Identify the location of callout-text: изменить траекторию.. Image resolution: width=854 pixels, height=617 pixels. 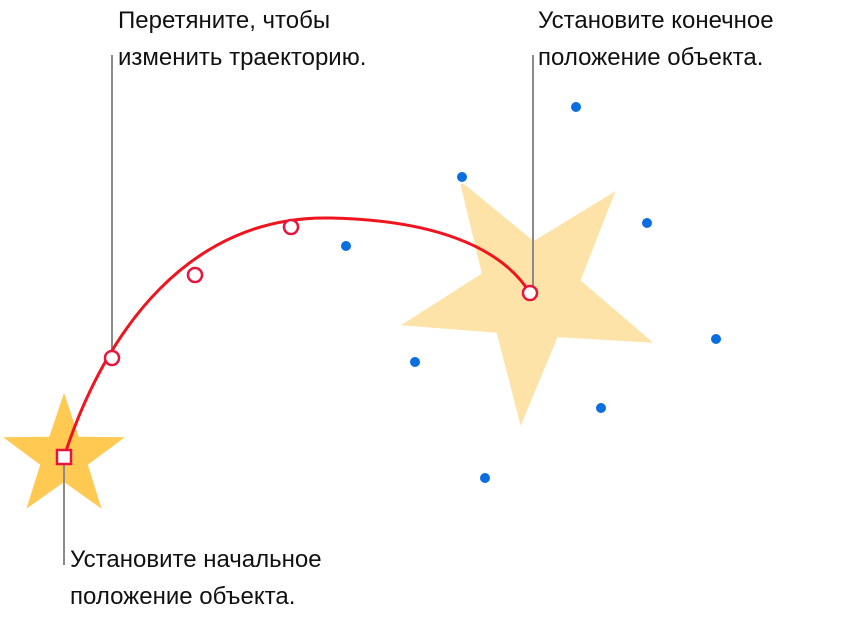
(242, 57).